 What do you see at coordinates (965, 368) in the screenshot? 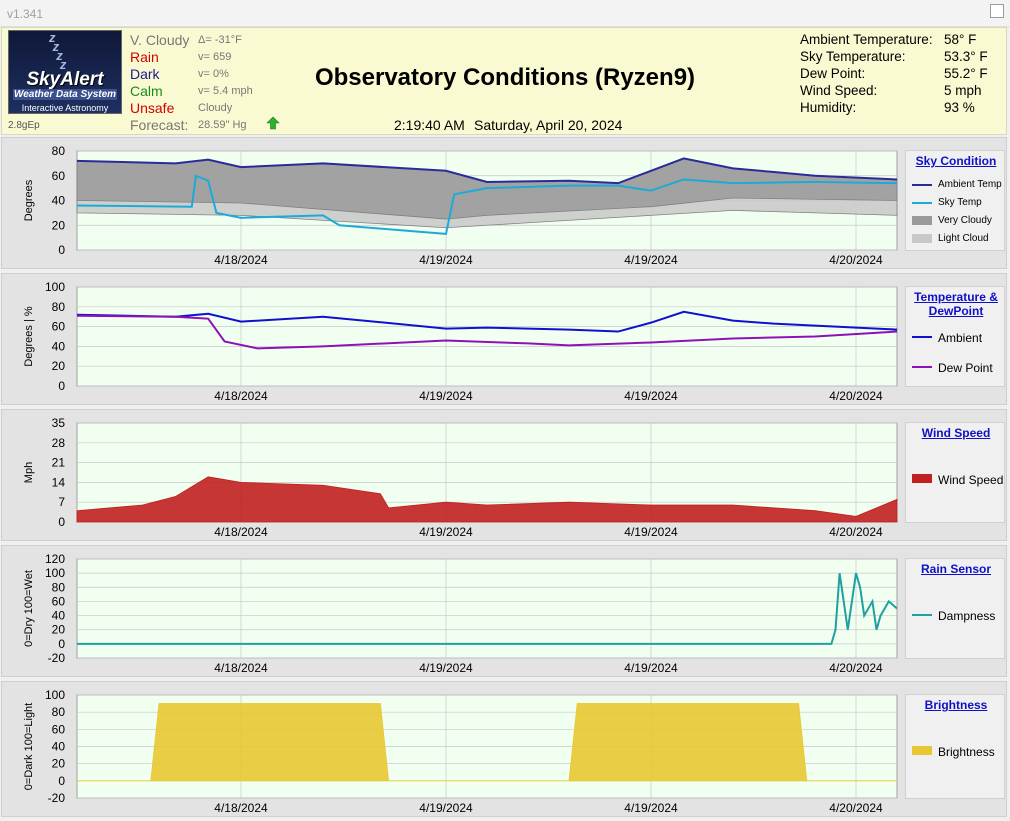
I see `legend-entry: Dew Point` at bounding box center [965, 368].